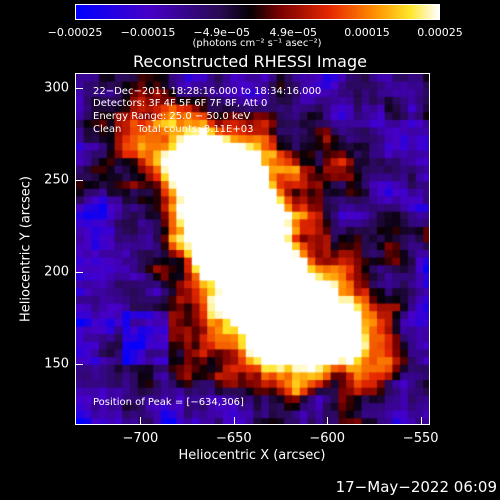  I want to click on annotation-detectors: Detectors: 3F 4F 5F 6F 7F 8F, Att 0, so click(180, 103).